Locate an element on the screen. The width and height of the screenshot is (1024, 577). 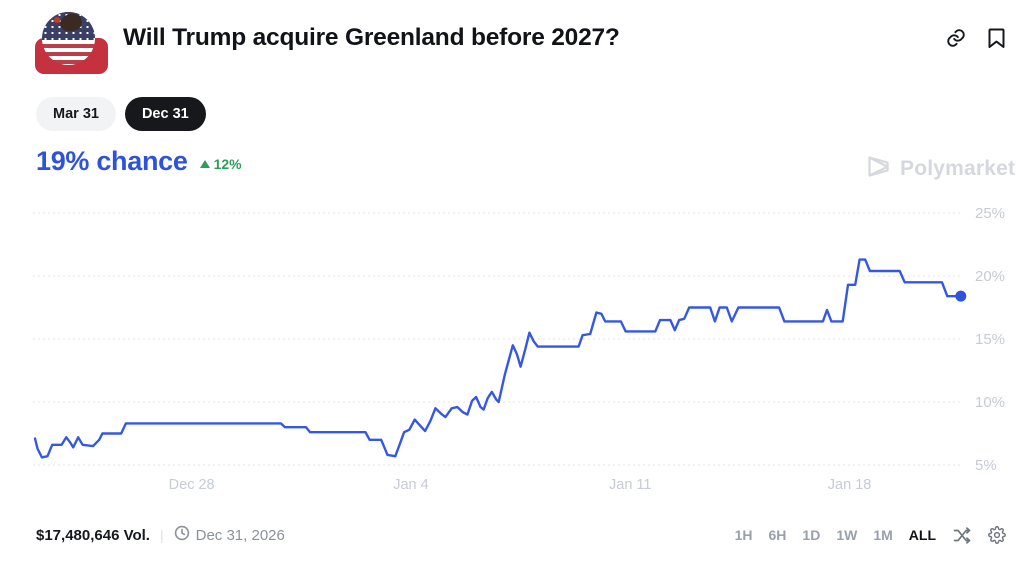
x-axis-label: Jan 18 is located at coordinates (850, 485).